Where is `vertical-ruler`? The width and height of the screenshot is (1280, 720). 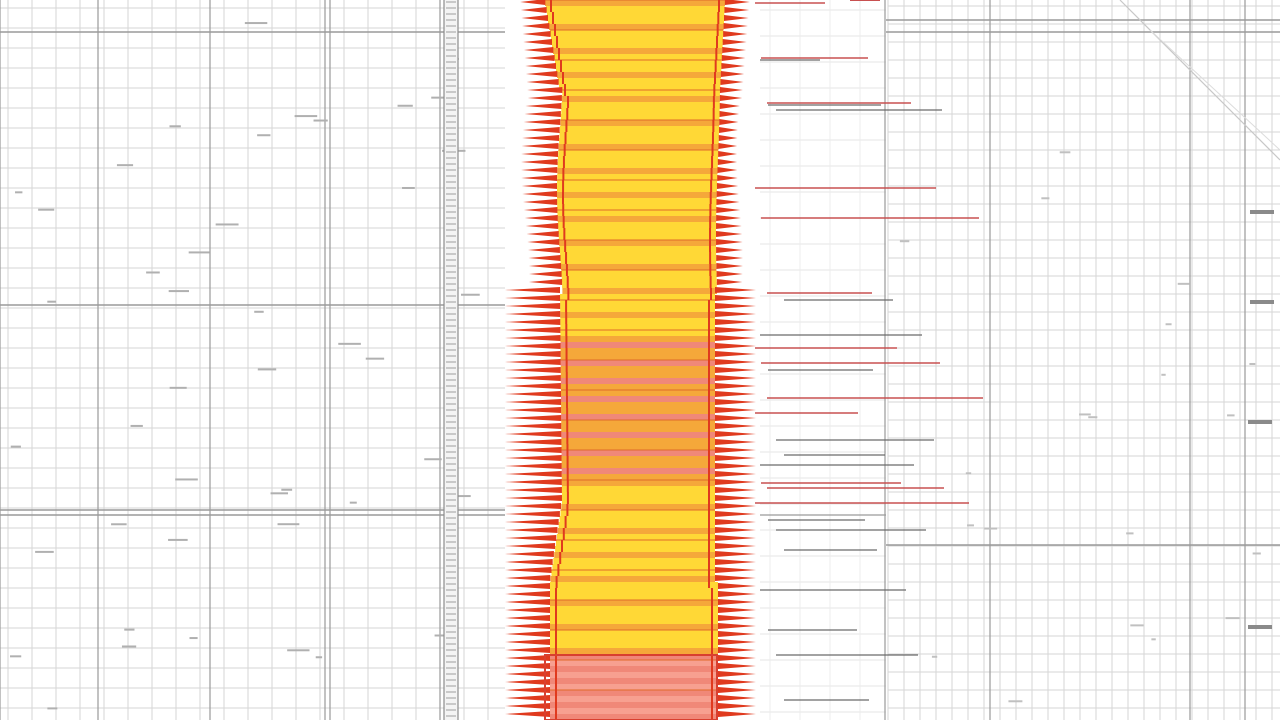 vertical-ruler is located at coordinates (451, 360).